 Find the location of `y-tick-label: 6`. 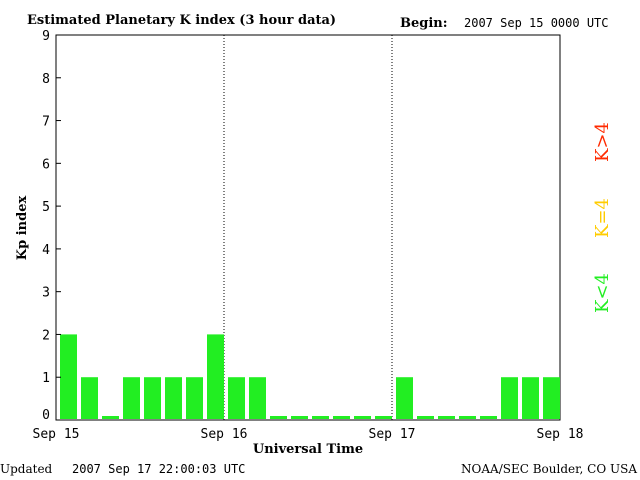

y-tick-label: 6 is located at coordinates (46, 164).